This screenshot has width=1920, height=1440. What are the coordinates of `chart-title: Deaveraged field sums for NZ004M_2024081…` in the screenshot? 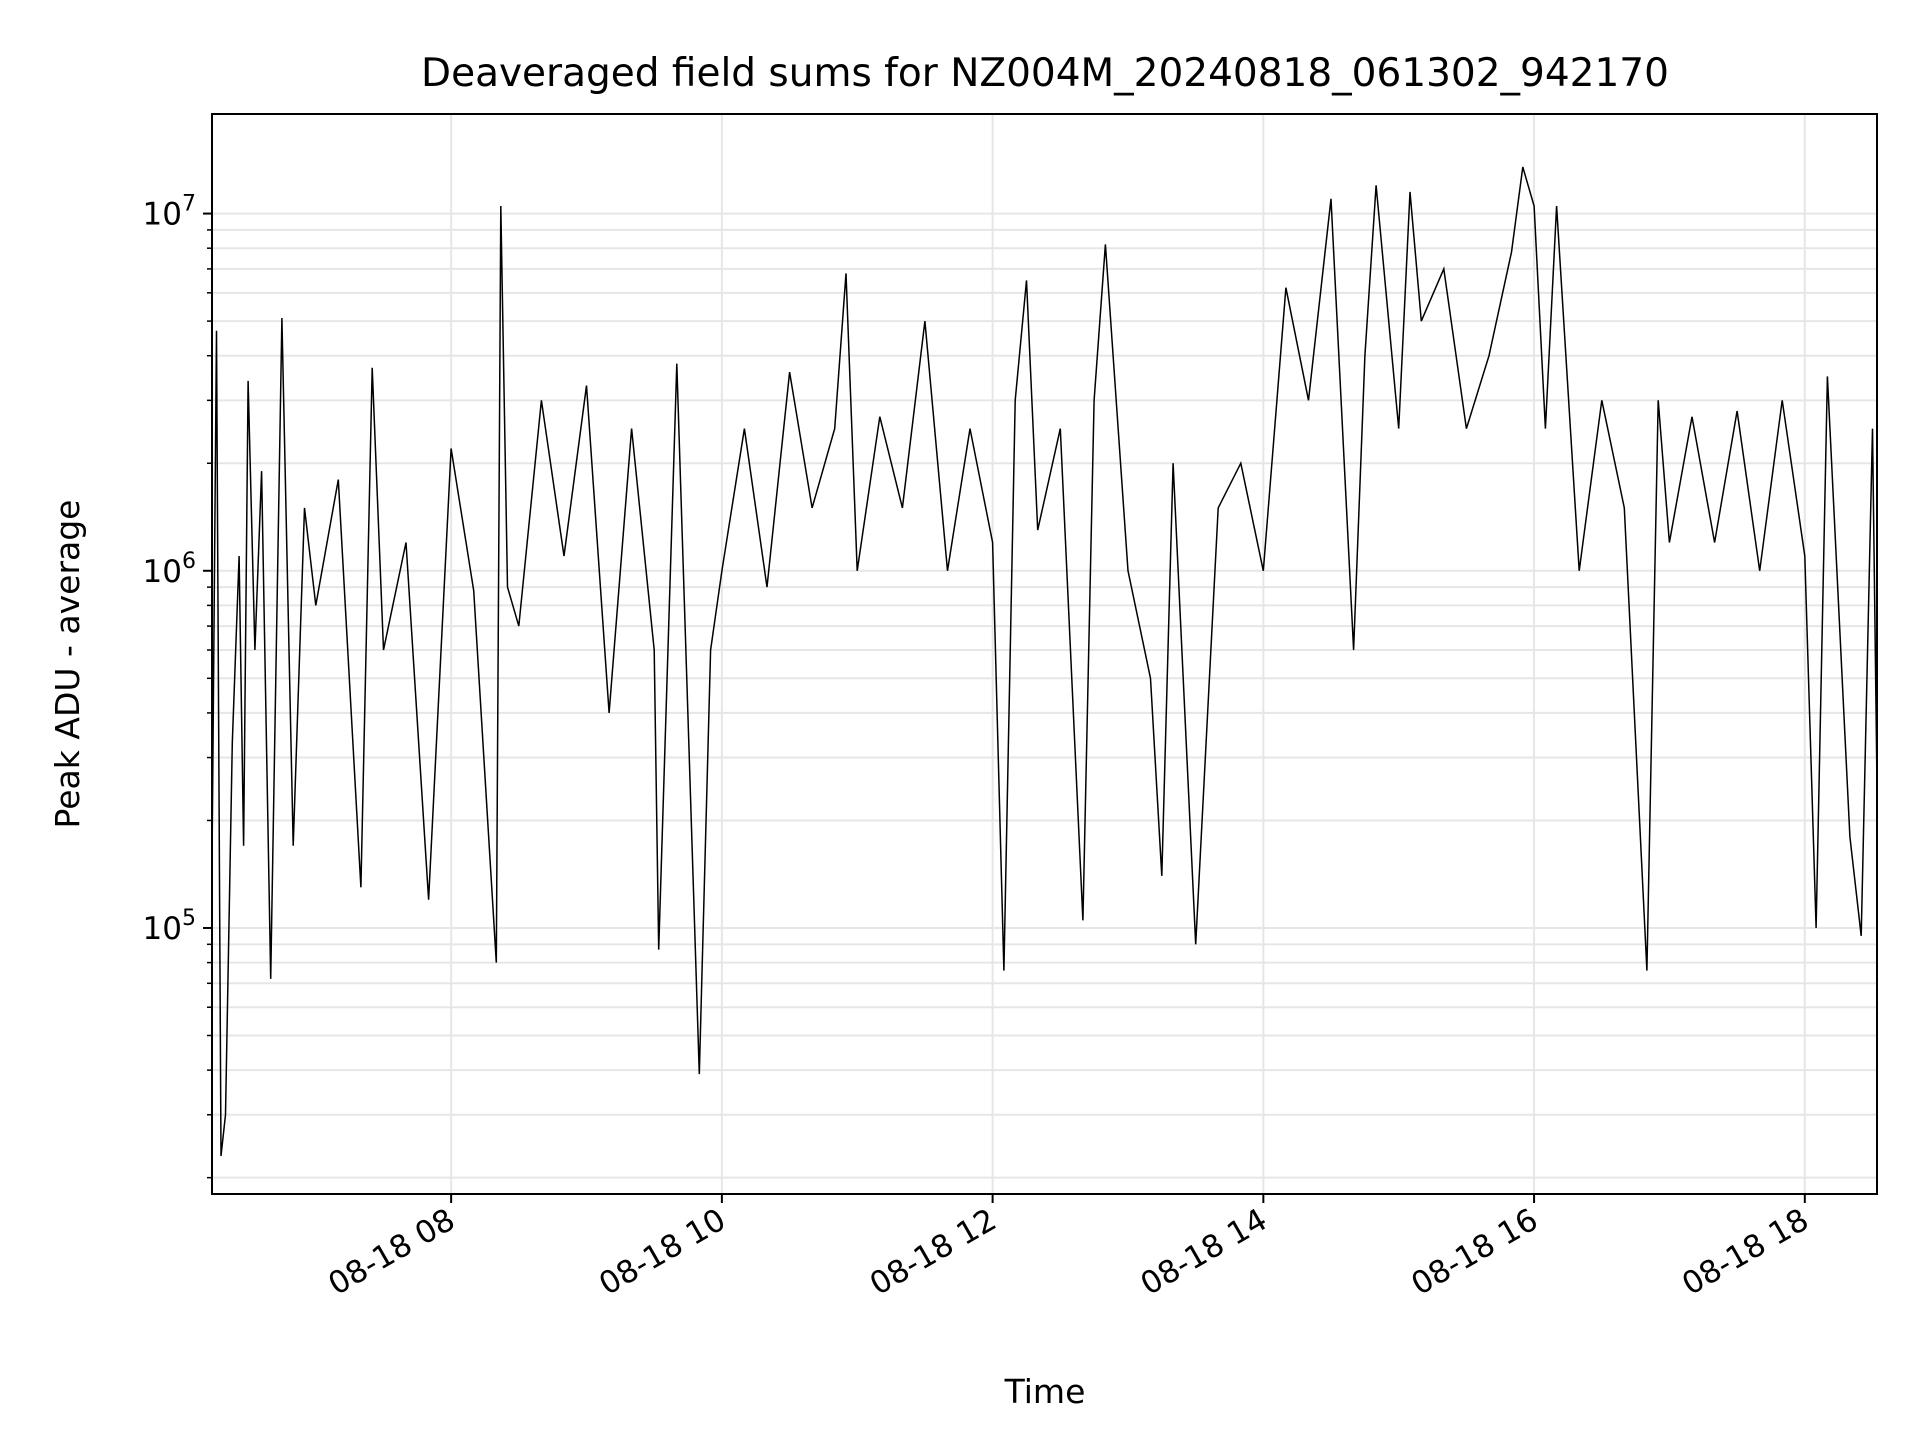 It's located at (1045, 73).